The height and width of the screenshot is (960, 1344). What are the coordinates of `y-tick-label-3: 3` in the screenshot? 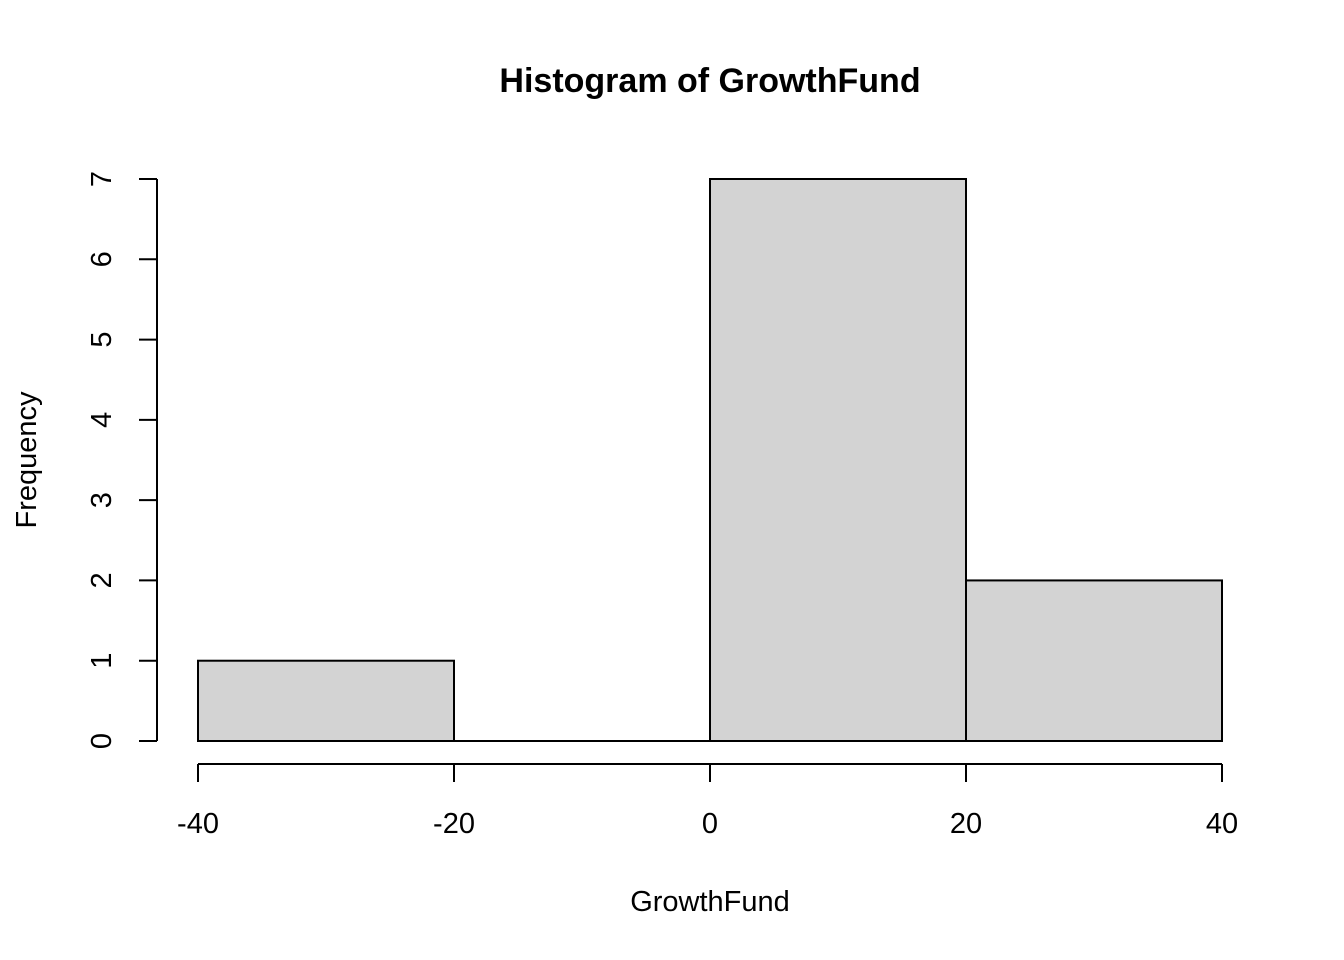 It's located at (102, 500).